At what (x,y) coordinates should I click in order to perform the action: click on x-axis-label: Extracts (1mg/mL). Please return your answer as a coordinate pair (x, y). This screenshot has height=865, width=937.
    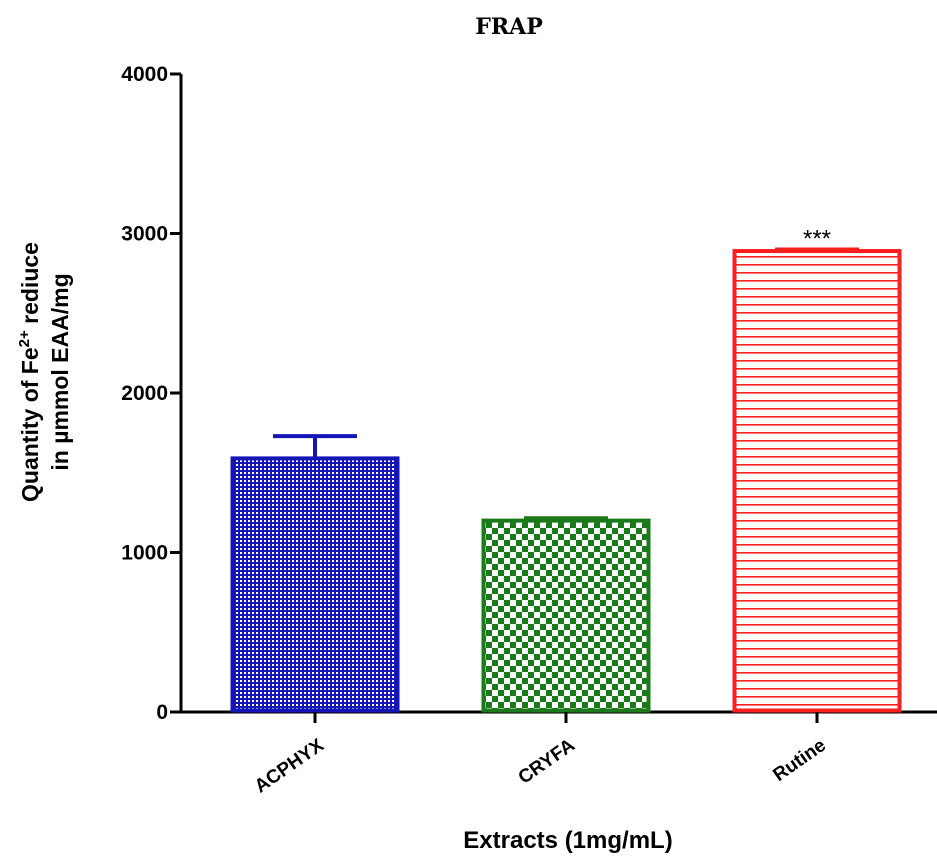
    Looking at the image, I should click on (567, 840).